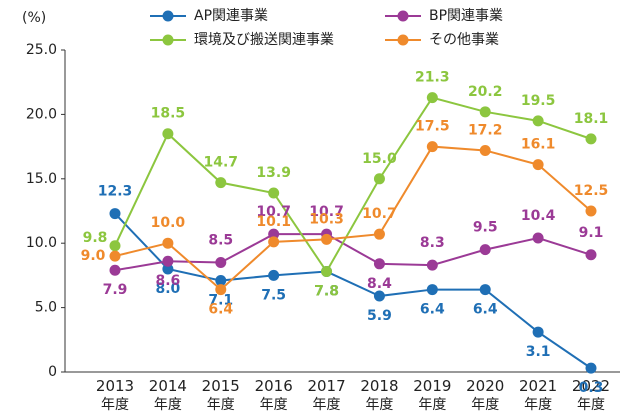 The image size is (636, 415). What do you see at coordinates (591, 119) in the screenshot?
I see `data-label: 18.1` at bounding box center [591, 119].